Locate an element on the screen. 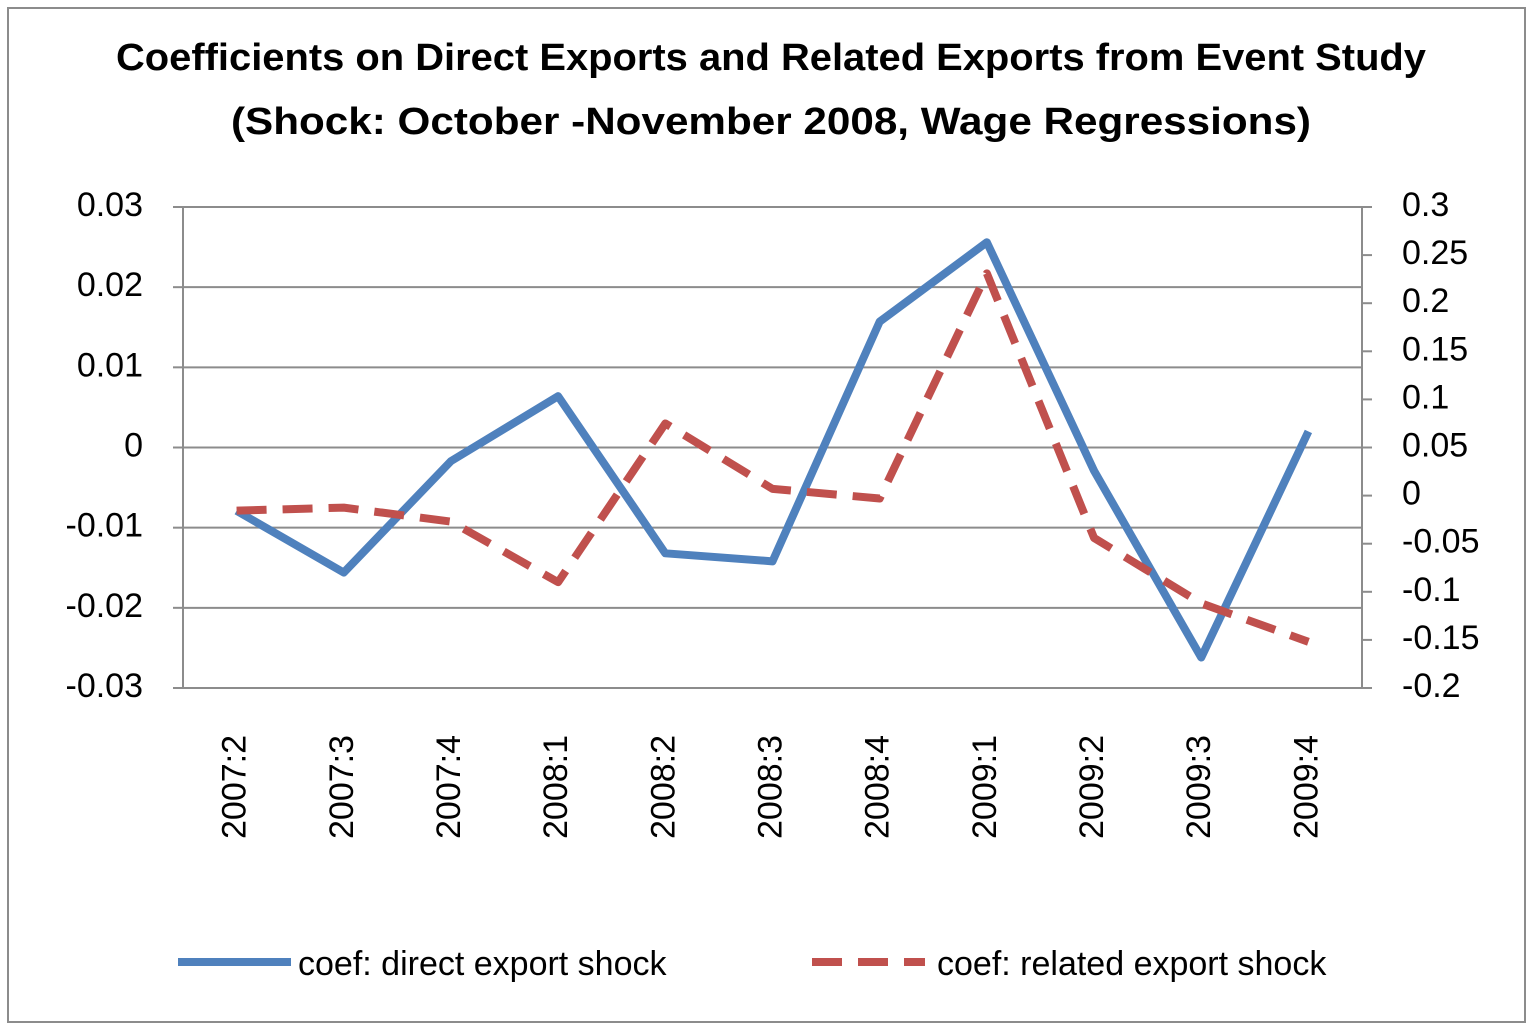 This screenshot has width=1533, height=1030. x-tick-label: 2007:2 is located at coordinates (235, 787).